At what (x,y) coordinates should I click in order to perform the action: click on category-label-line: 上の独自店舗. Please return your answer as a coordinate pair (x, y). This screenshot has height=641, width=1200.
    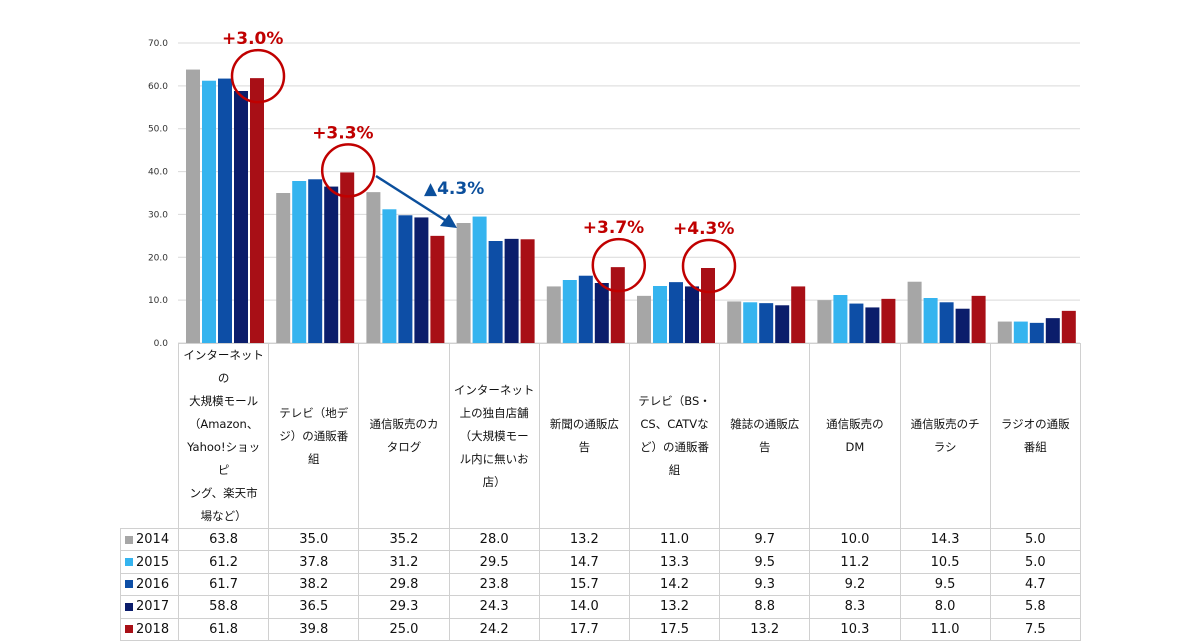
    Looking at the image, I should click on (494, 412).